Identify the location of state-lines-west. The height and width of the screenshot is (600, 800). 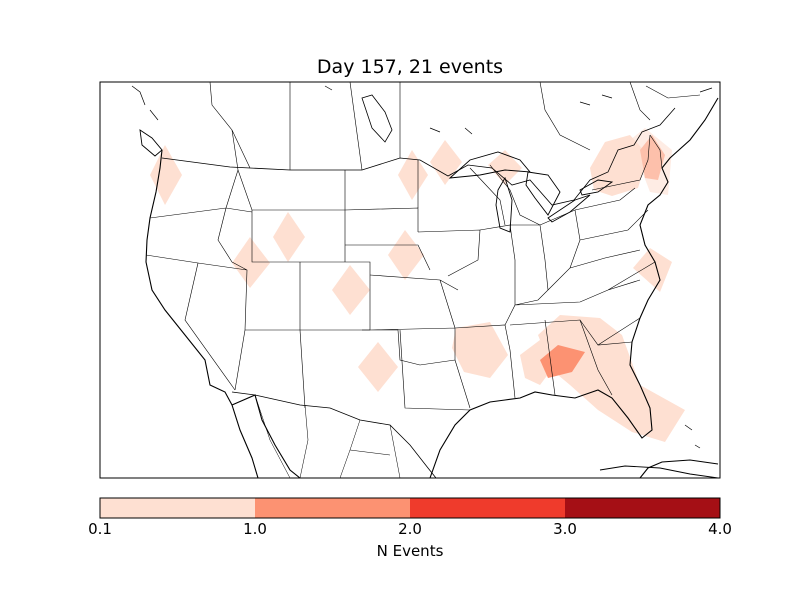
(258, 269).